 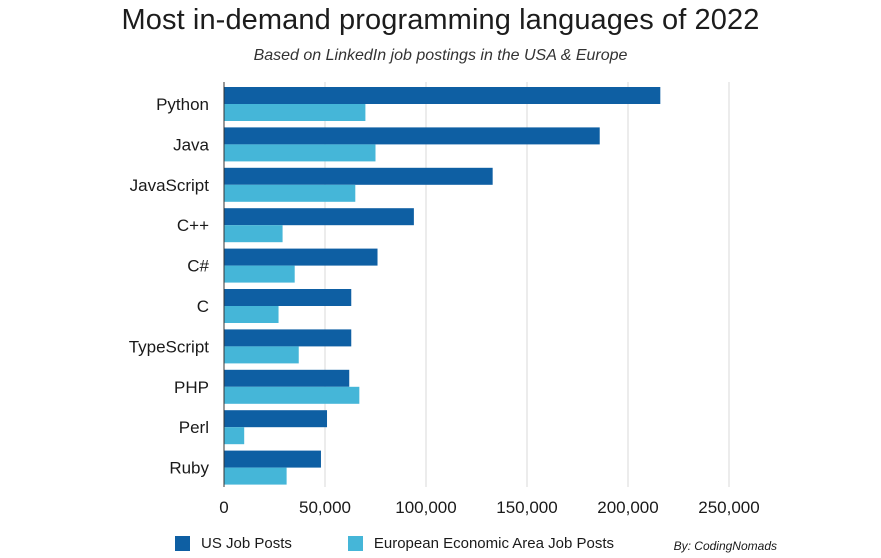 I want to click on category-label: Perl, so click(x=194, y=427).